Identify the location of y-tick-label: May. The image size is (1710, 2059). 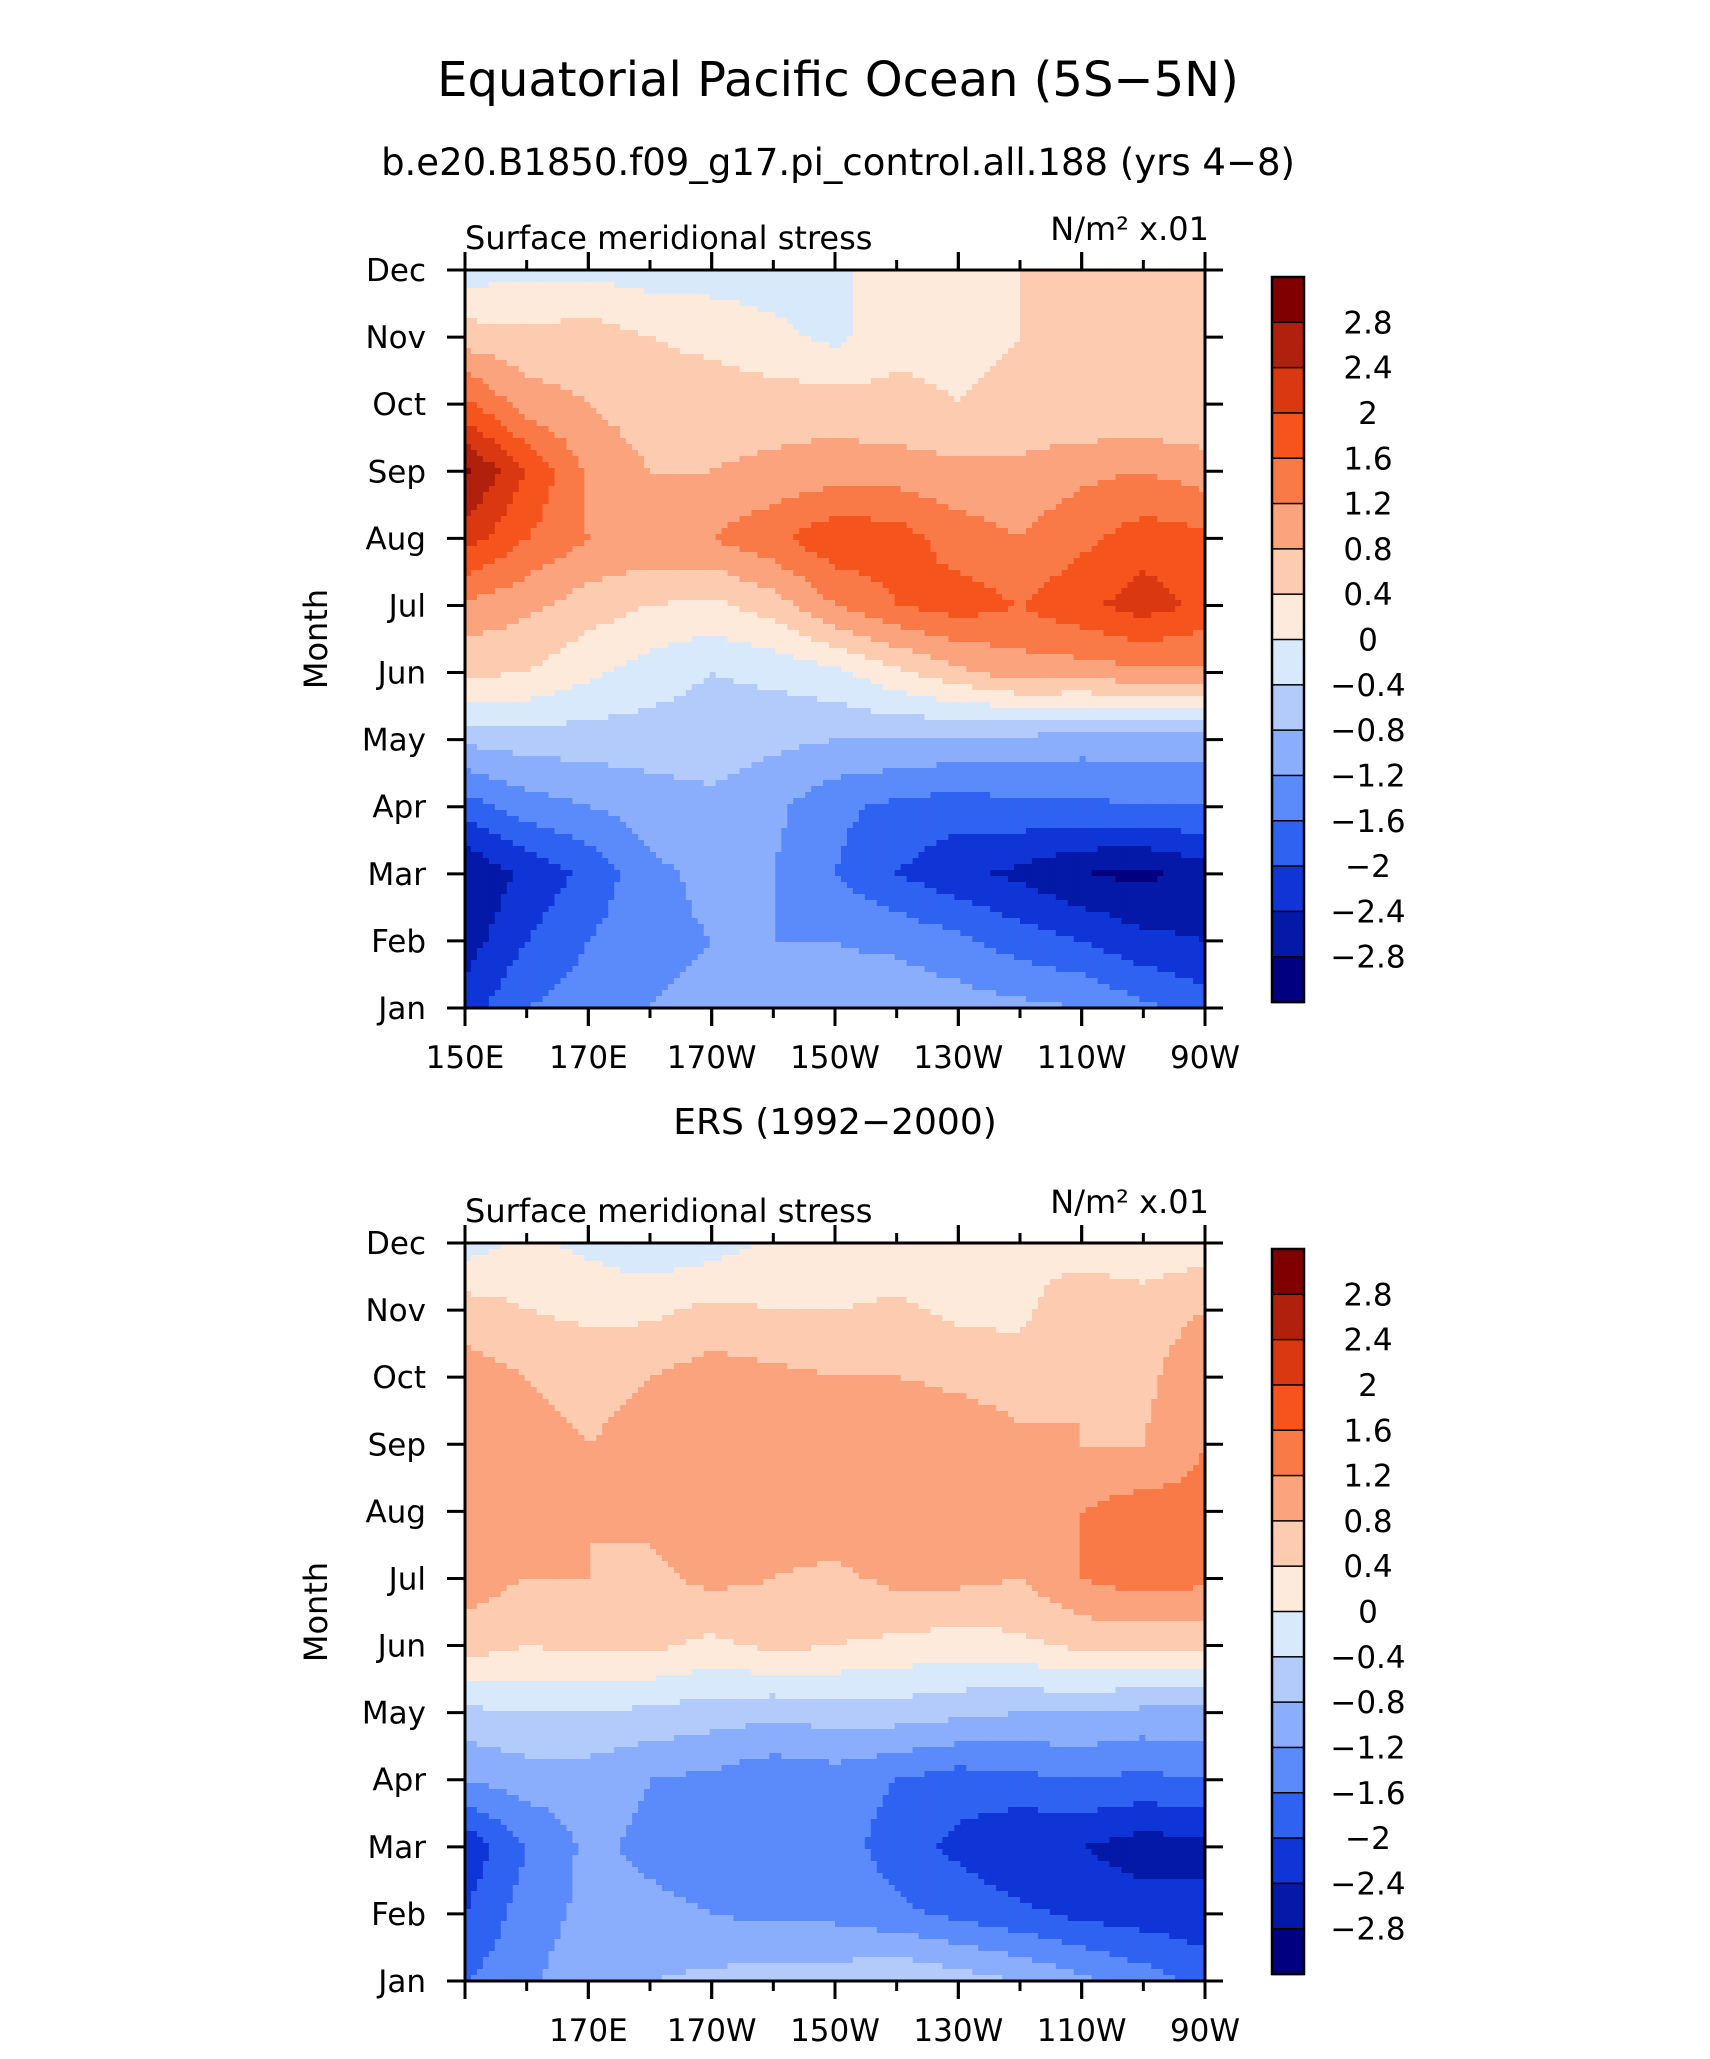
(394, 1714).